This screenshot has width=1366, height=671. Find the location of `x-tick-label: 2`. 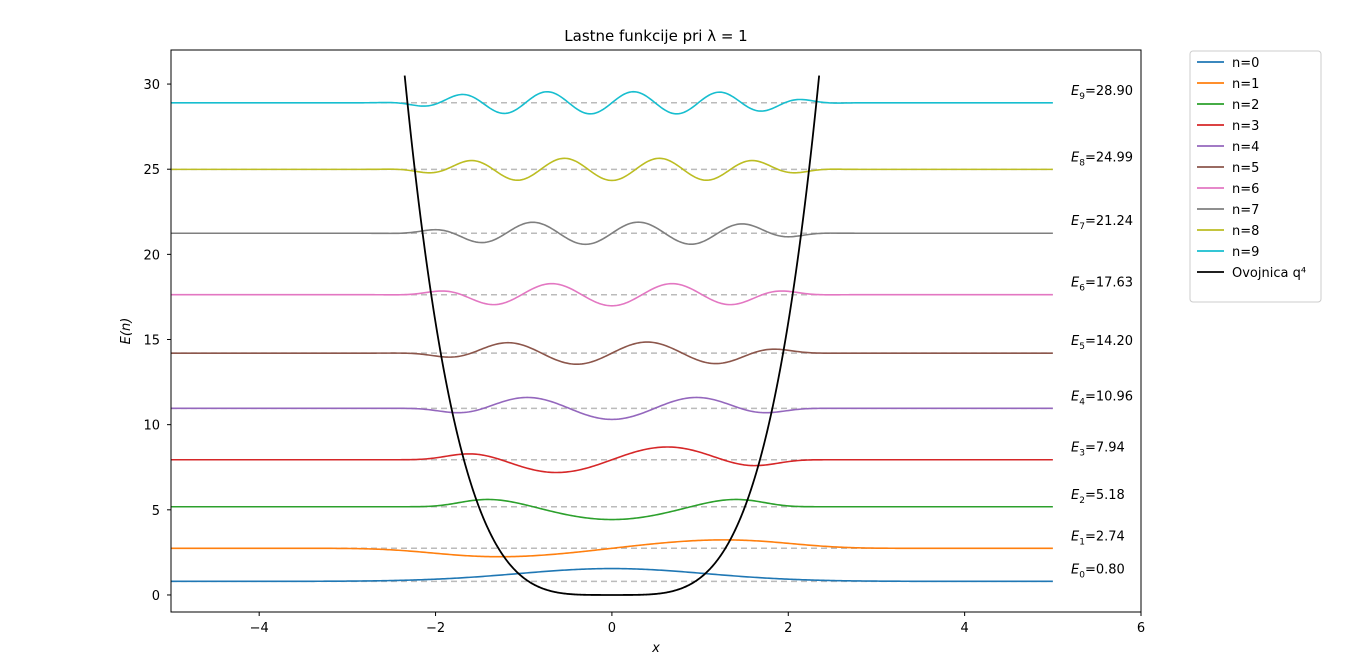

x-tick-label: 2 is located at coordinates (788, 628).